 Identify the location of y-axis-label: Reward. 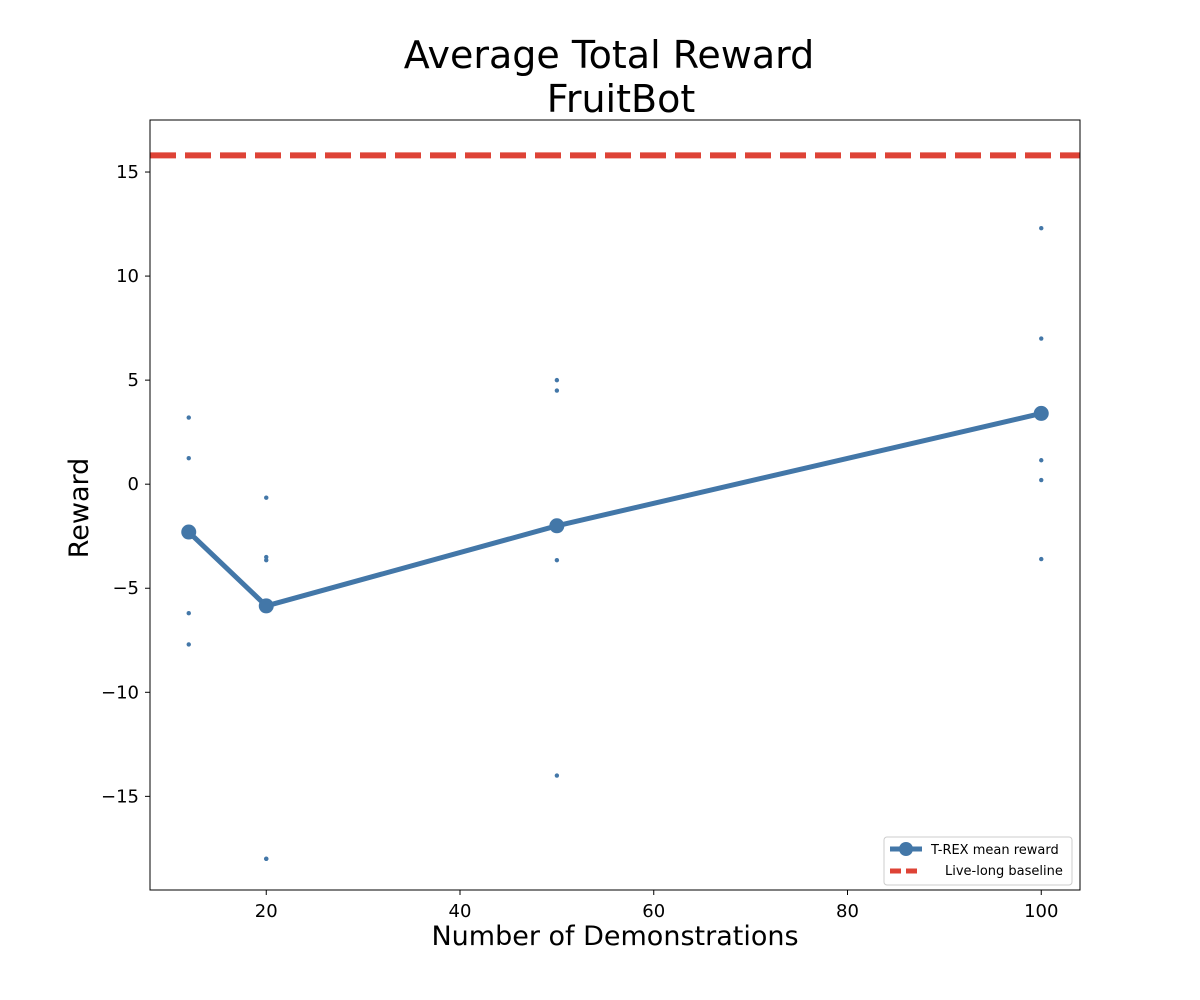
(79, 508).